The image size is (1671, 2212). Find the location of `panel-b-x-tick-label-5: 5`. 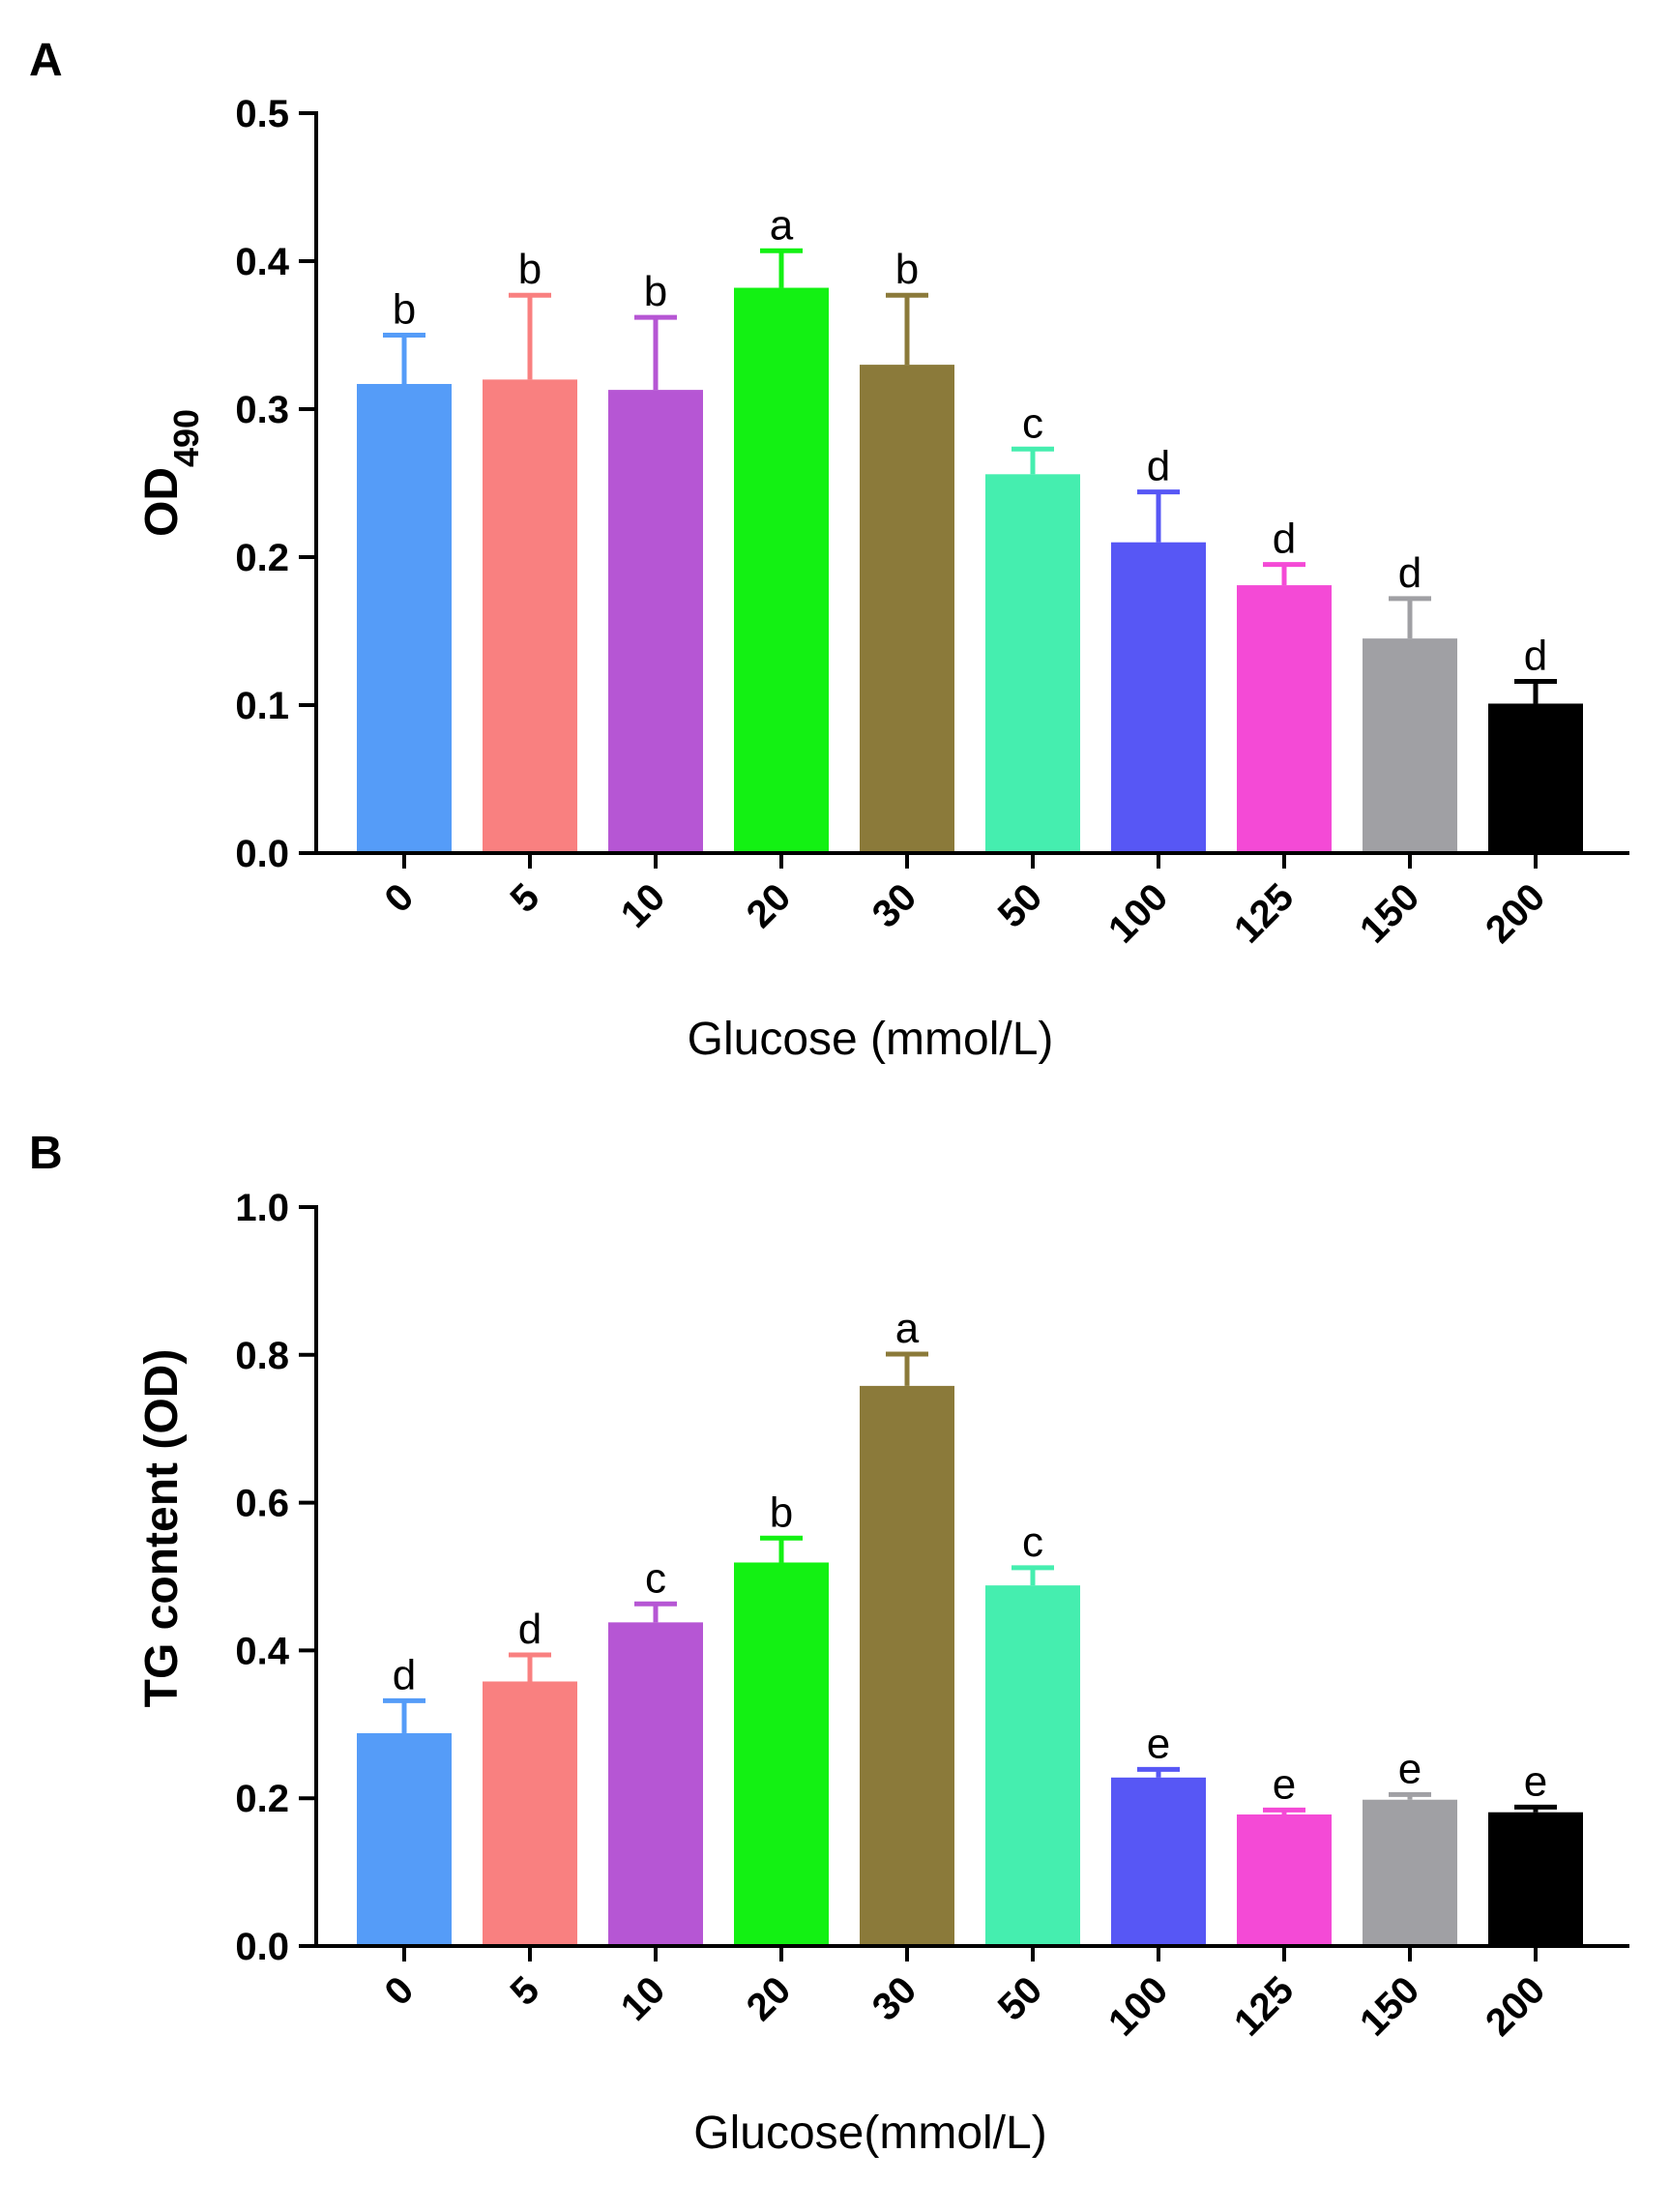

panel-b-x-tick-label-5: 5 is located at coordinates (525, 1991).